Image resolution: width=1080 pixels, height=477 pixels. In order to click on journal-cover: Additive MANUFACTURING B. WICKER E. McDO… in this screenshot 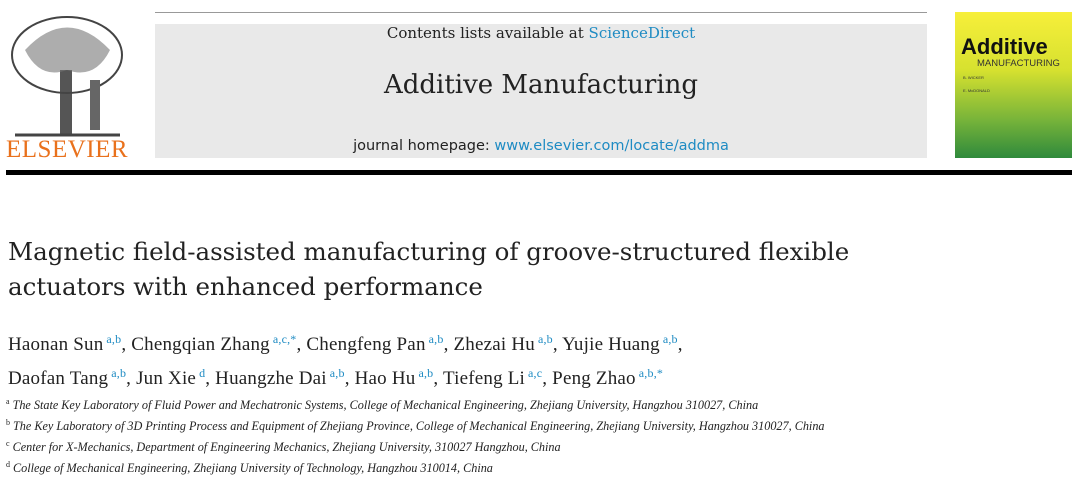, I will do `click(1013, 85)`.